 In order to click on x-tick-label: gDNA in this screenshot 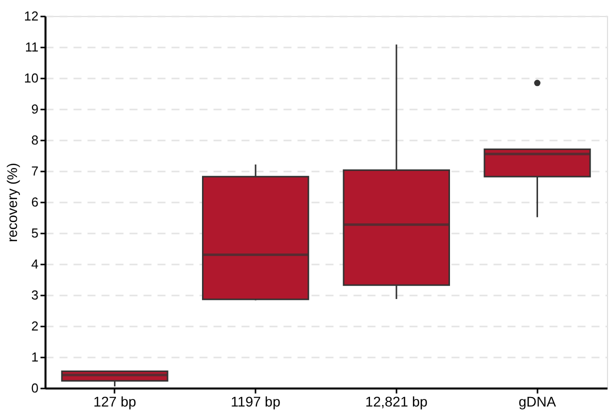, I will do `click(537, 402)`.